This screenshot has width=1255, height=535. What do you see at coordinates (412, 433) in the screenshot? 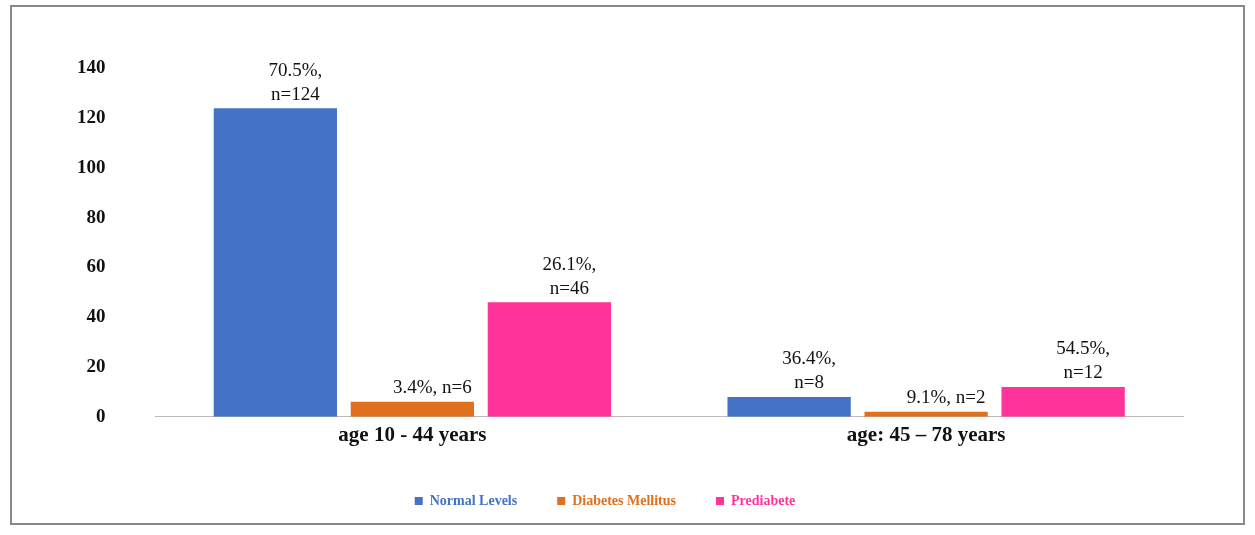
I see `x-tick-label: age 10 - 44 years` at bounding box center [412, 433].